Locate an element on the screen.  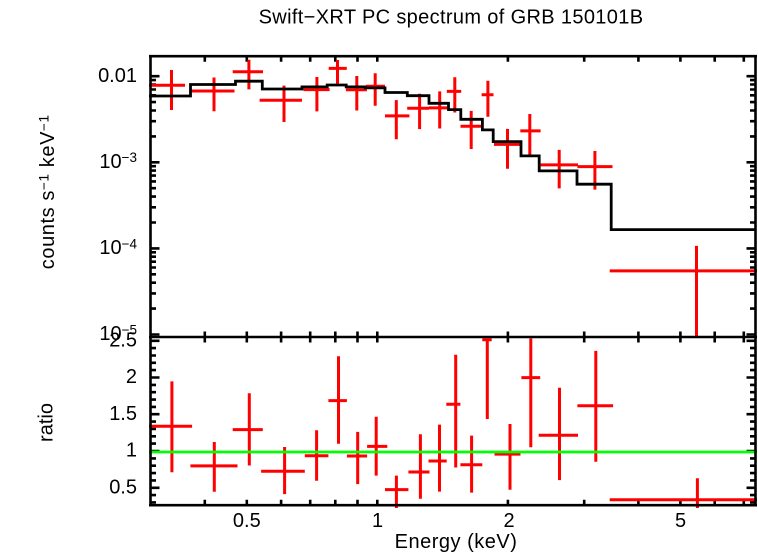
svg-text: counts s−1 keV−1 is located at coordinates (47, 191).